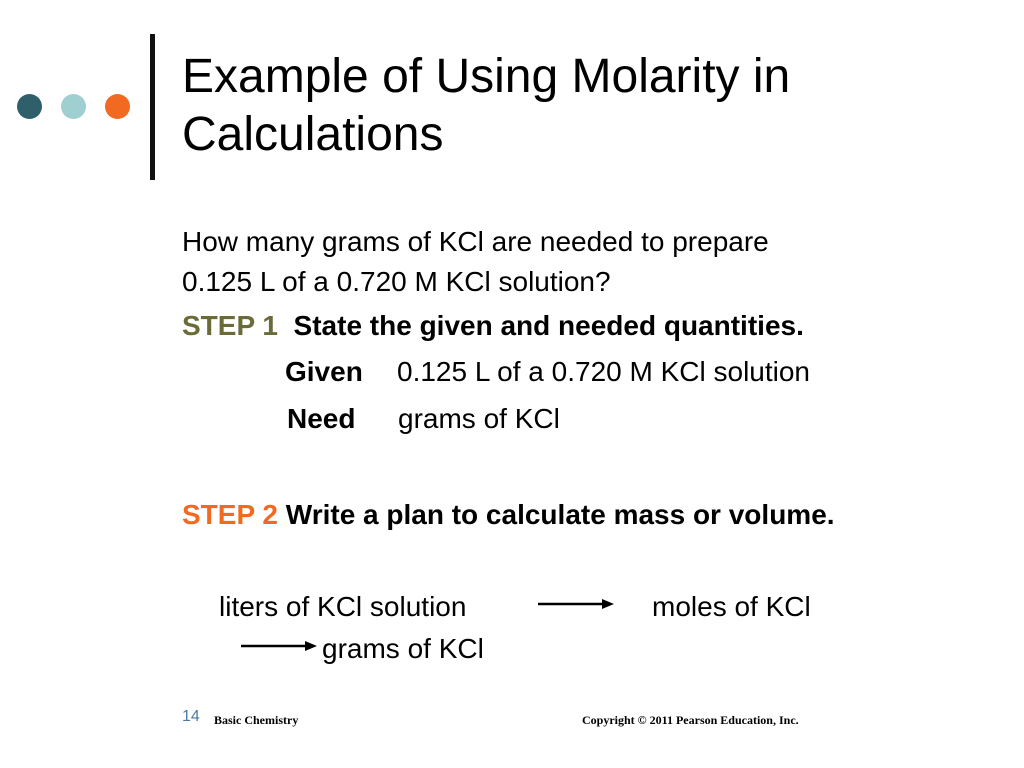 The width and height of the screenshot is (1024, 768). I want to click on question-line2: 0.125 L of a 0.720 M KCl solution?, so click(396, 281).